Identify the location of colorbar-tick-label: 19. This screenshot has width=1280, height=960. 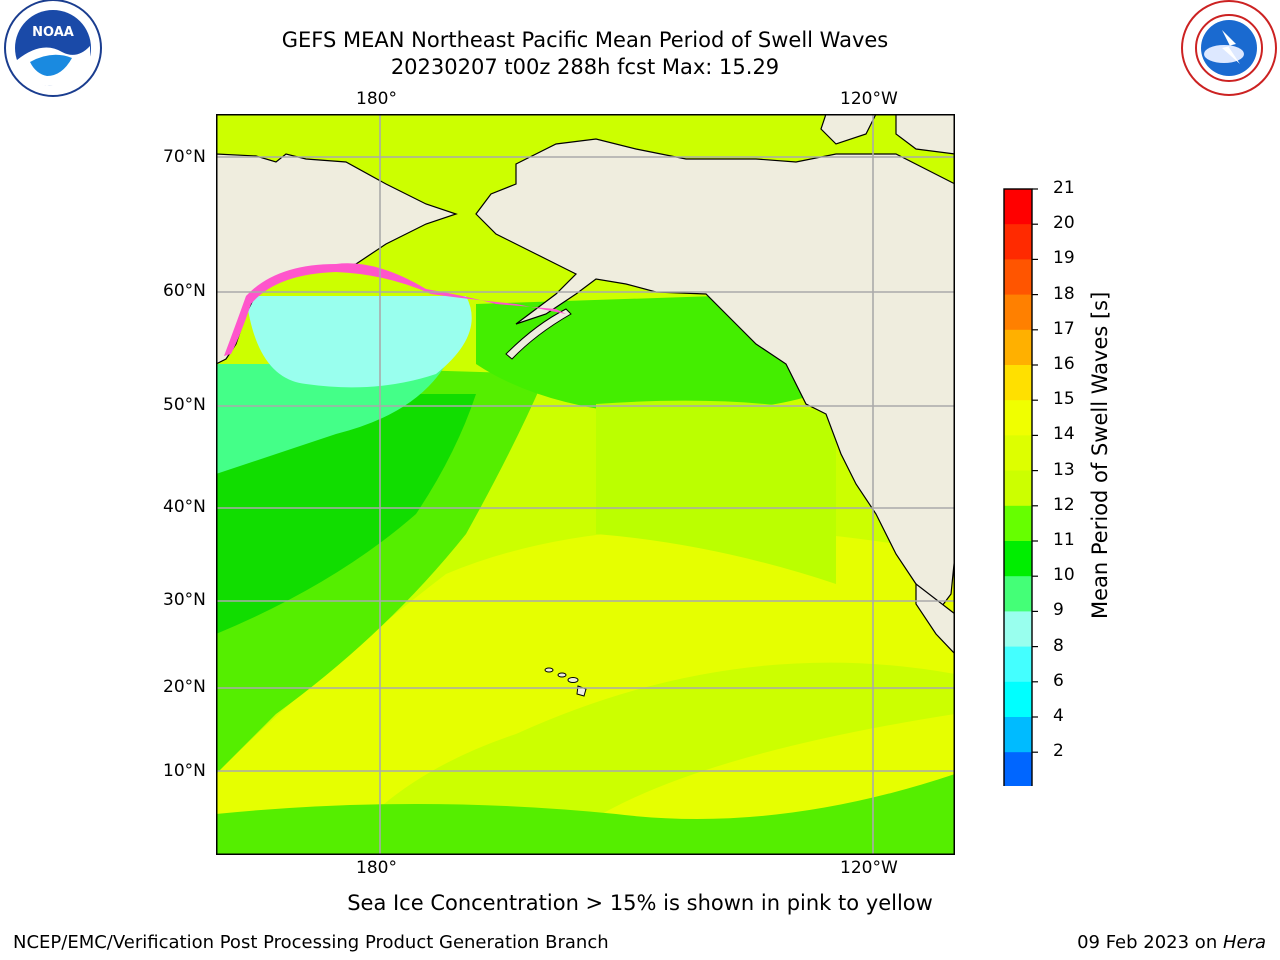
(1064, 258).